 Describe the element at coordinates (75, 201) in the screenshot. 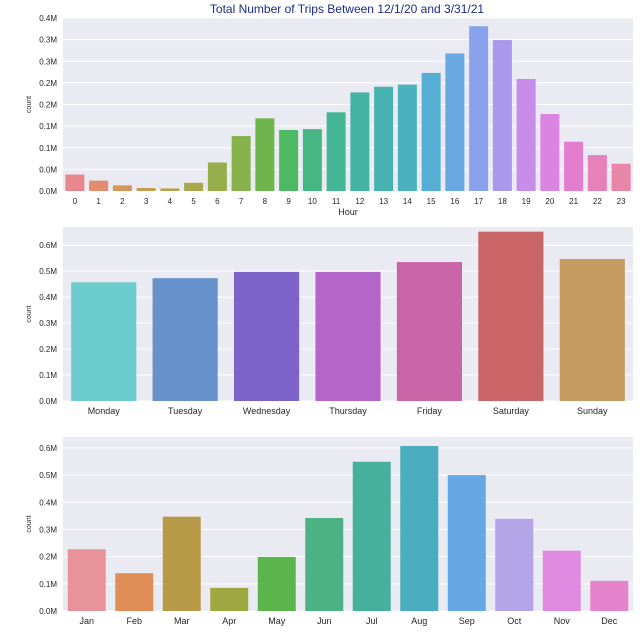

I see `x-tick-label: 0` at that location.